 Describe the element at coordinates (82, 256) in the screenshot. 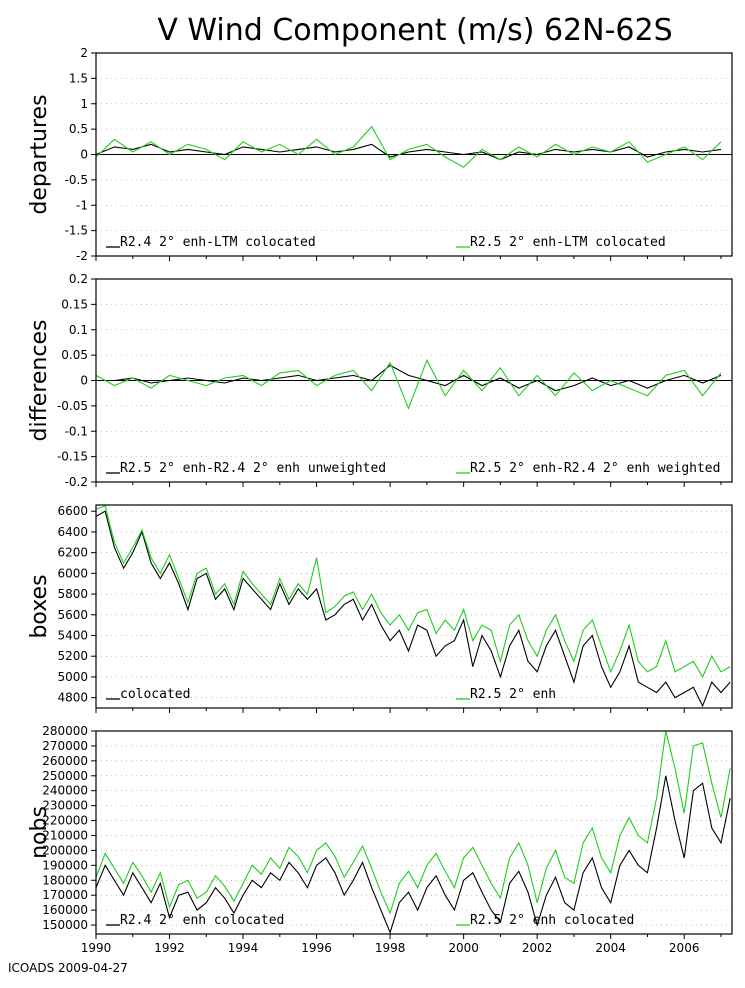

I see `y-tick-label: -2` at that location.